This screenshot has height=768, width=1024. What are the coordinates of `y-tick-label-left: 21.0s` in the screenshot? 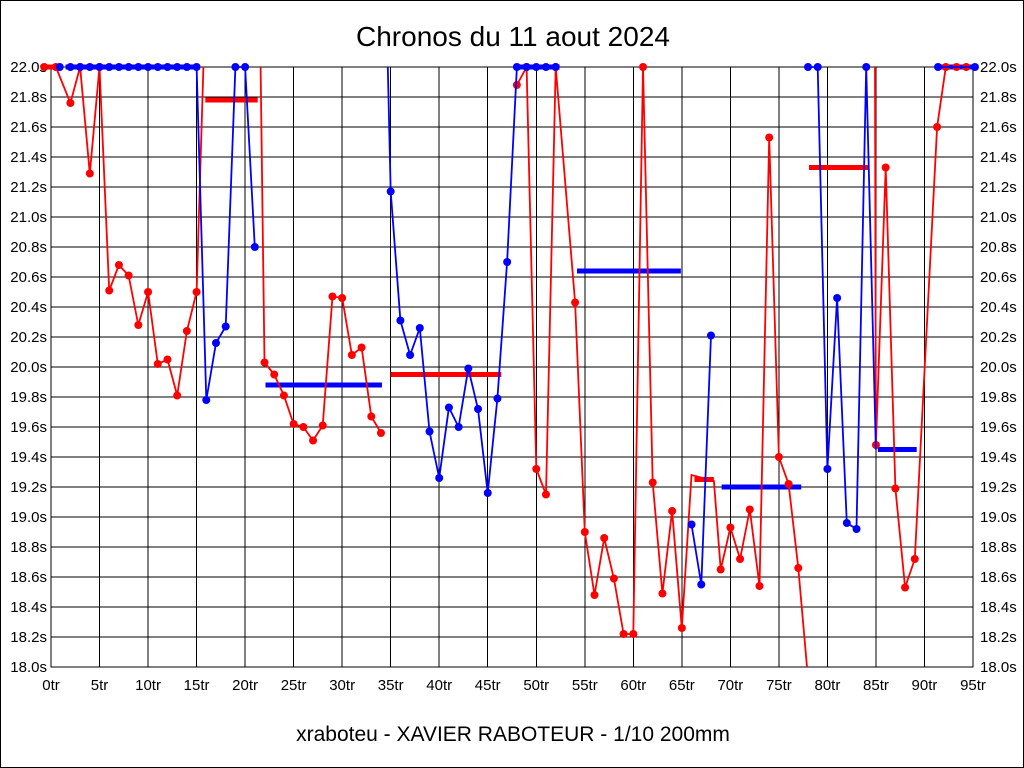 It's located at (28, 217).